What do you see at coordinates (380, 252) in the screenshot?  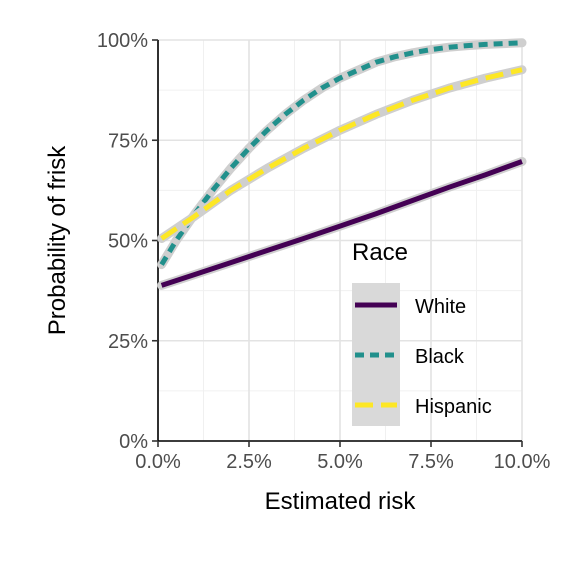 I see `legend-title: Race` at bounding box center [380, 252].